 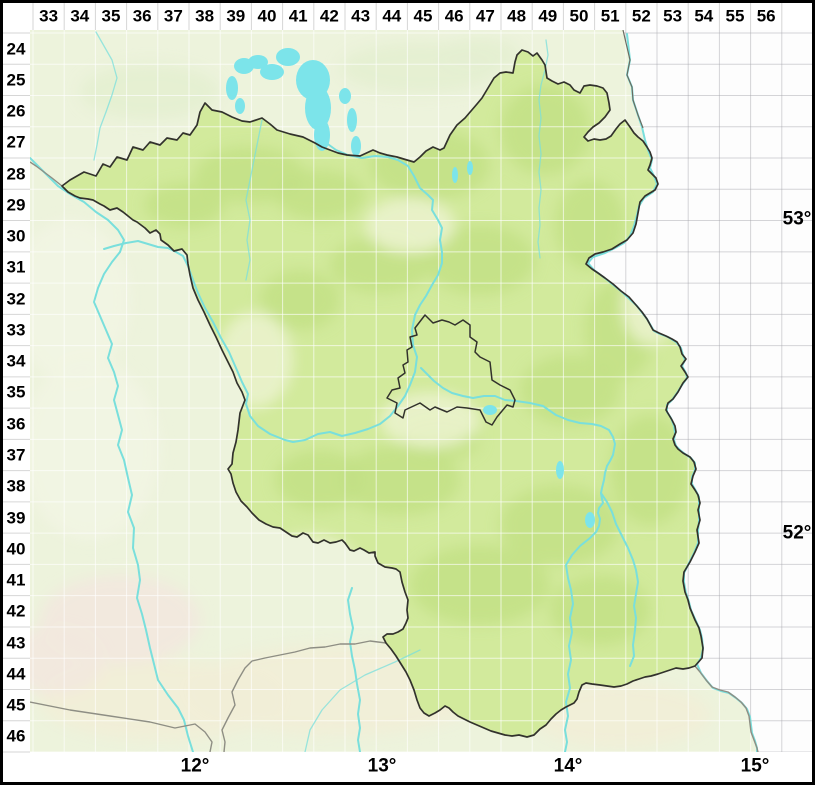 What do you see at coordinates (194, 340) in the screenshot?
I see `river-lower-havel` at bounding box center [194, 340].